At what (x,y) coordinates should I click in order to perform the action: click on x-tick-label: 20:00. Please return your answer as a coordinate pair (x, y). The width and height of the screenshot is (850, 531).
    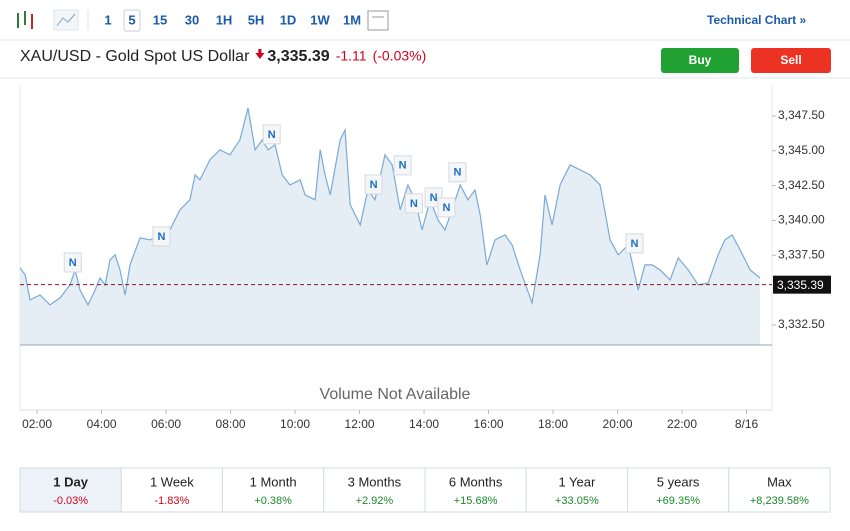
    Looking at the image, I should click on (618, 424).